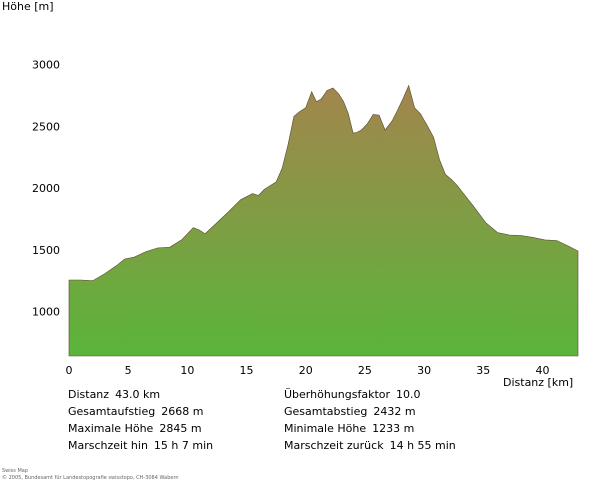 The height and width of the screenshot is (491, 600). I want to click on stat-value: 2432 m, so click(394, 411).